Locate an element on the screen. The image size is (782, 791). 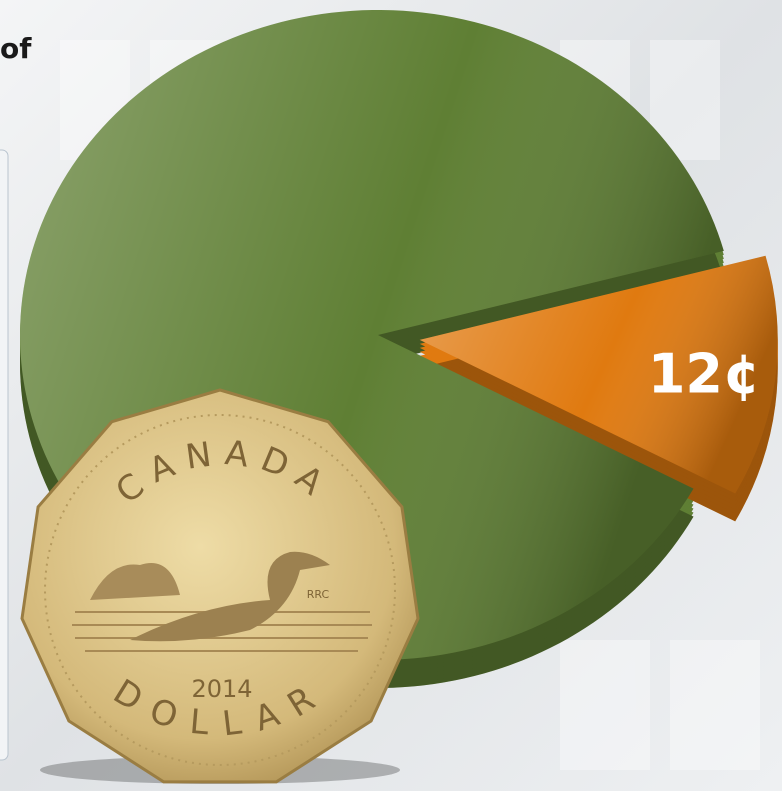
slice-shading is located at coordinates (598, 374).